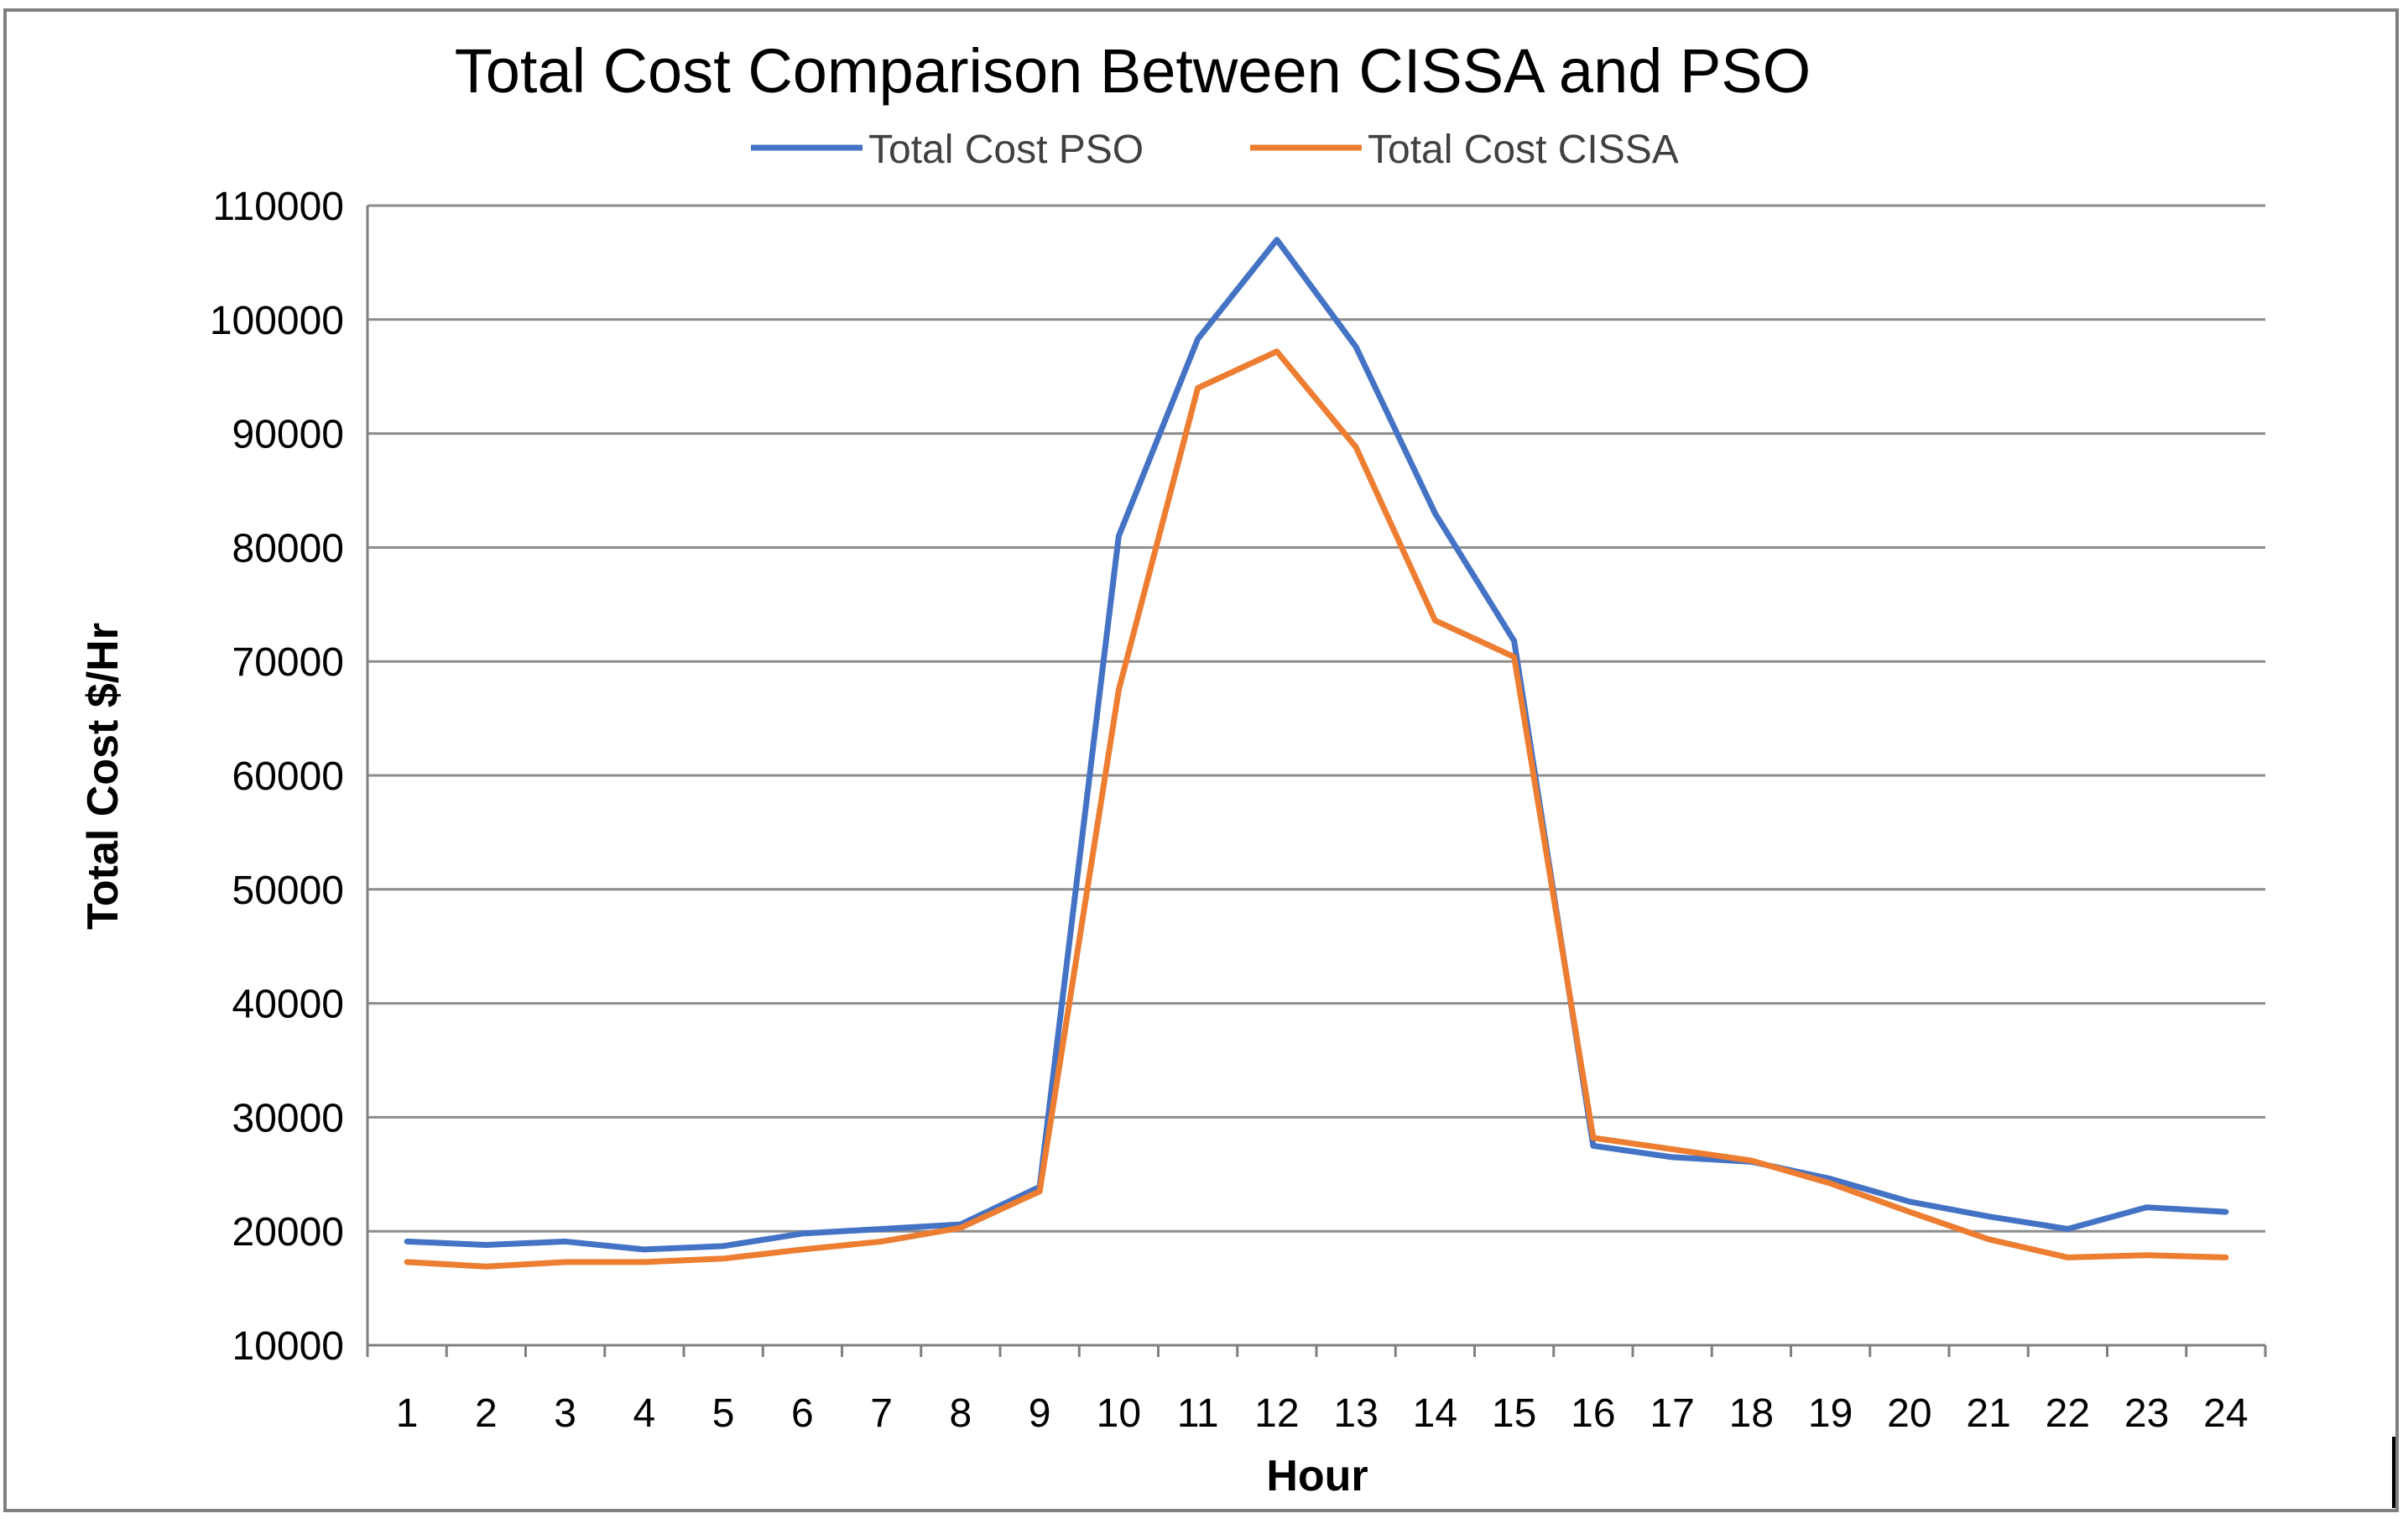 The width and height of the screenshot is (2408, 1529). Describe the element at coordinates (407, 1413) in the screenshot. I see `x-tick-label: 1` at that location.